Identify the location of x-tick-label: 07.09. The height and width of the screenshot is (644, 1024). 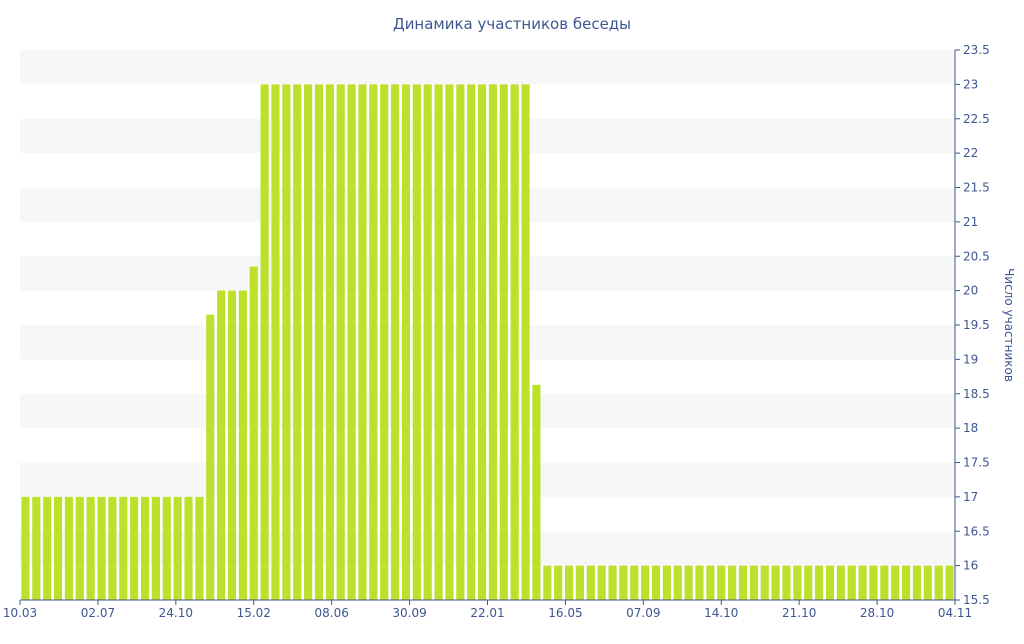
(643, 613).